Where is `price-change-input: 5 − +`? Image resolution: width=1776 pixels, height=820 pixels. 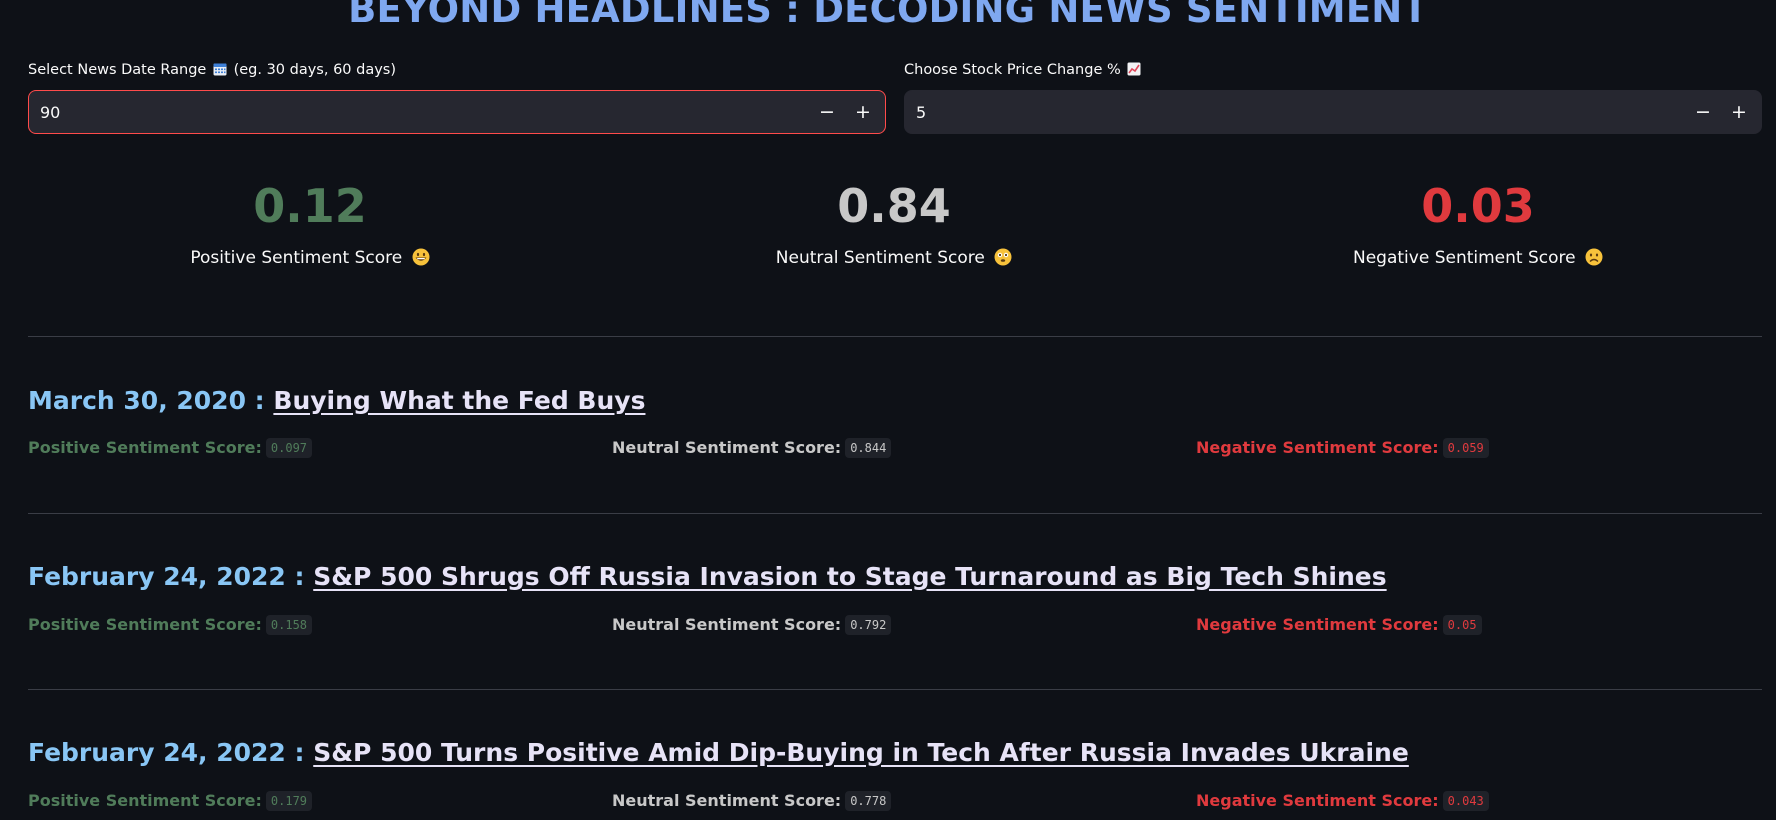 price-change-input: 5 − + is located at coordinates (1333, 112).